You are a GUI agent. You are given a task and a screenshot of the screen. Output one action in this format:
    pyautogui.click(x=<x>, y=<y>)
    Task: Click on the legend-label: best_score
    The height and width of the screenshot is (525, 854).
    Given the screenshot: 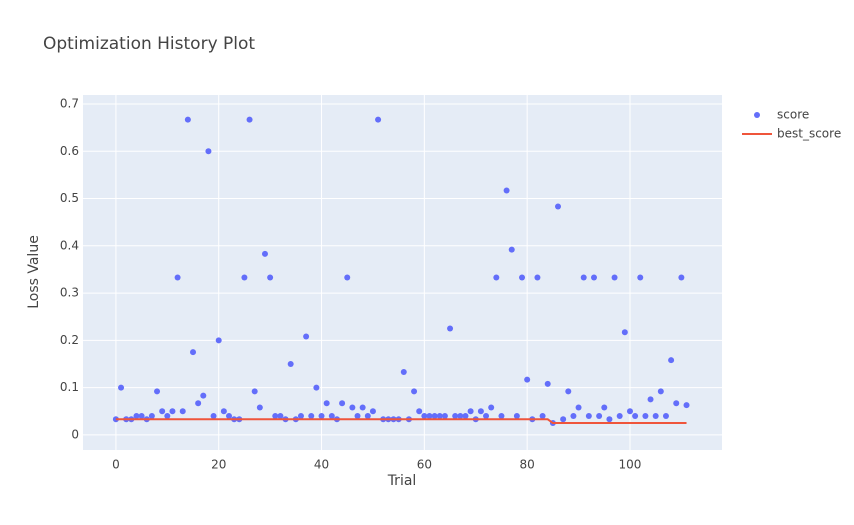 What is the action you would take?
    pyautogui.click(x=809, y=134)
    